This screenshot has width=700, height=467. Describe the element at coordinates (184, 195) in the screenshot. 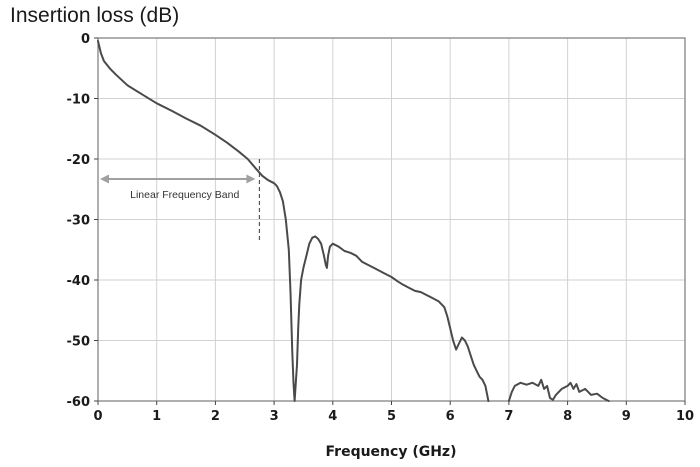

I see `band-label: Linear Frequency Band` at that location.